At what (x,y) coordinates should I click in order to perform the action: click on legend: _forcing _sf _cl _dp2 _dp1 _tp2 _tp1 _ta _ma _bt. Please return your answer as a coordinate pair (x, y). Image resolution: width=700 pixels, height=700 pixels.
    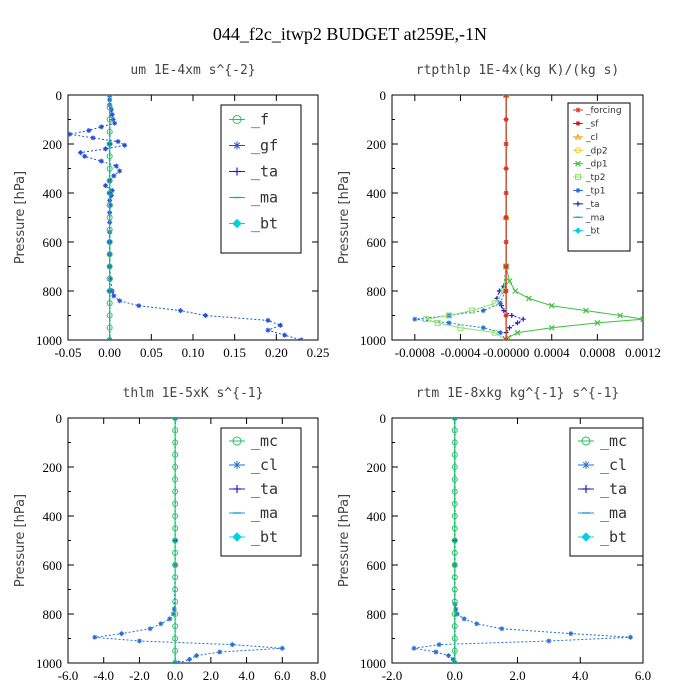
    Looking at the image, I should click on (599, 177).